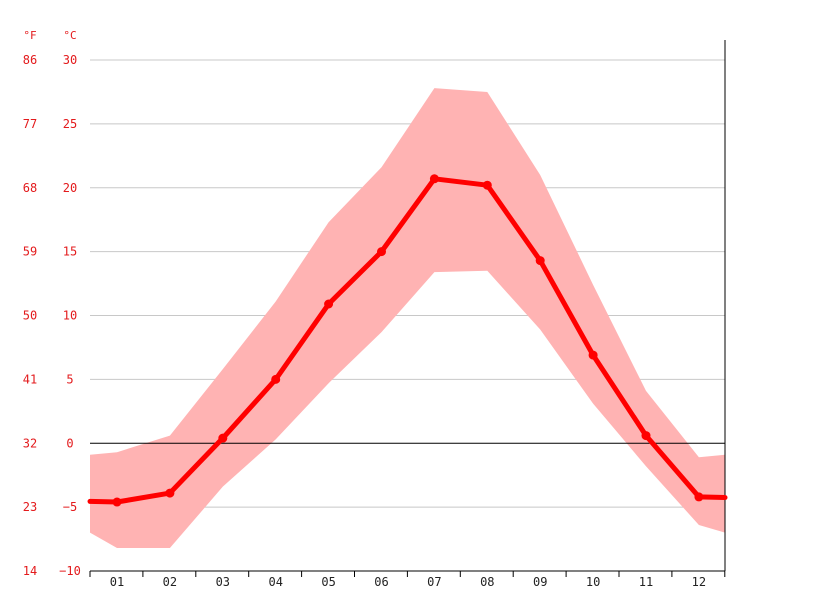  Describe the element at coordinates (29, 35) in the screenshot. I see `fahrenheit-unit-label: °F` at that location.